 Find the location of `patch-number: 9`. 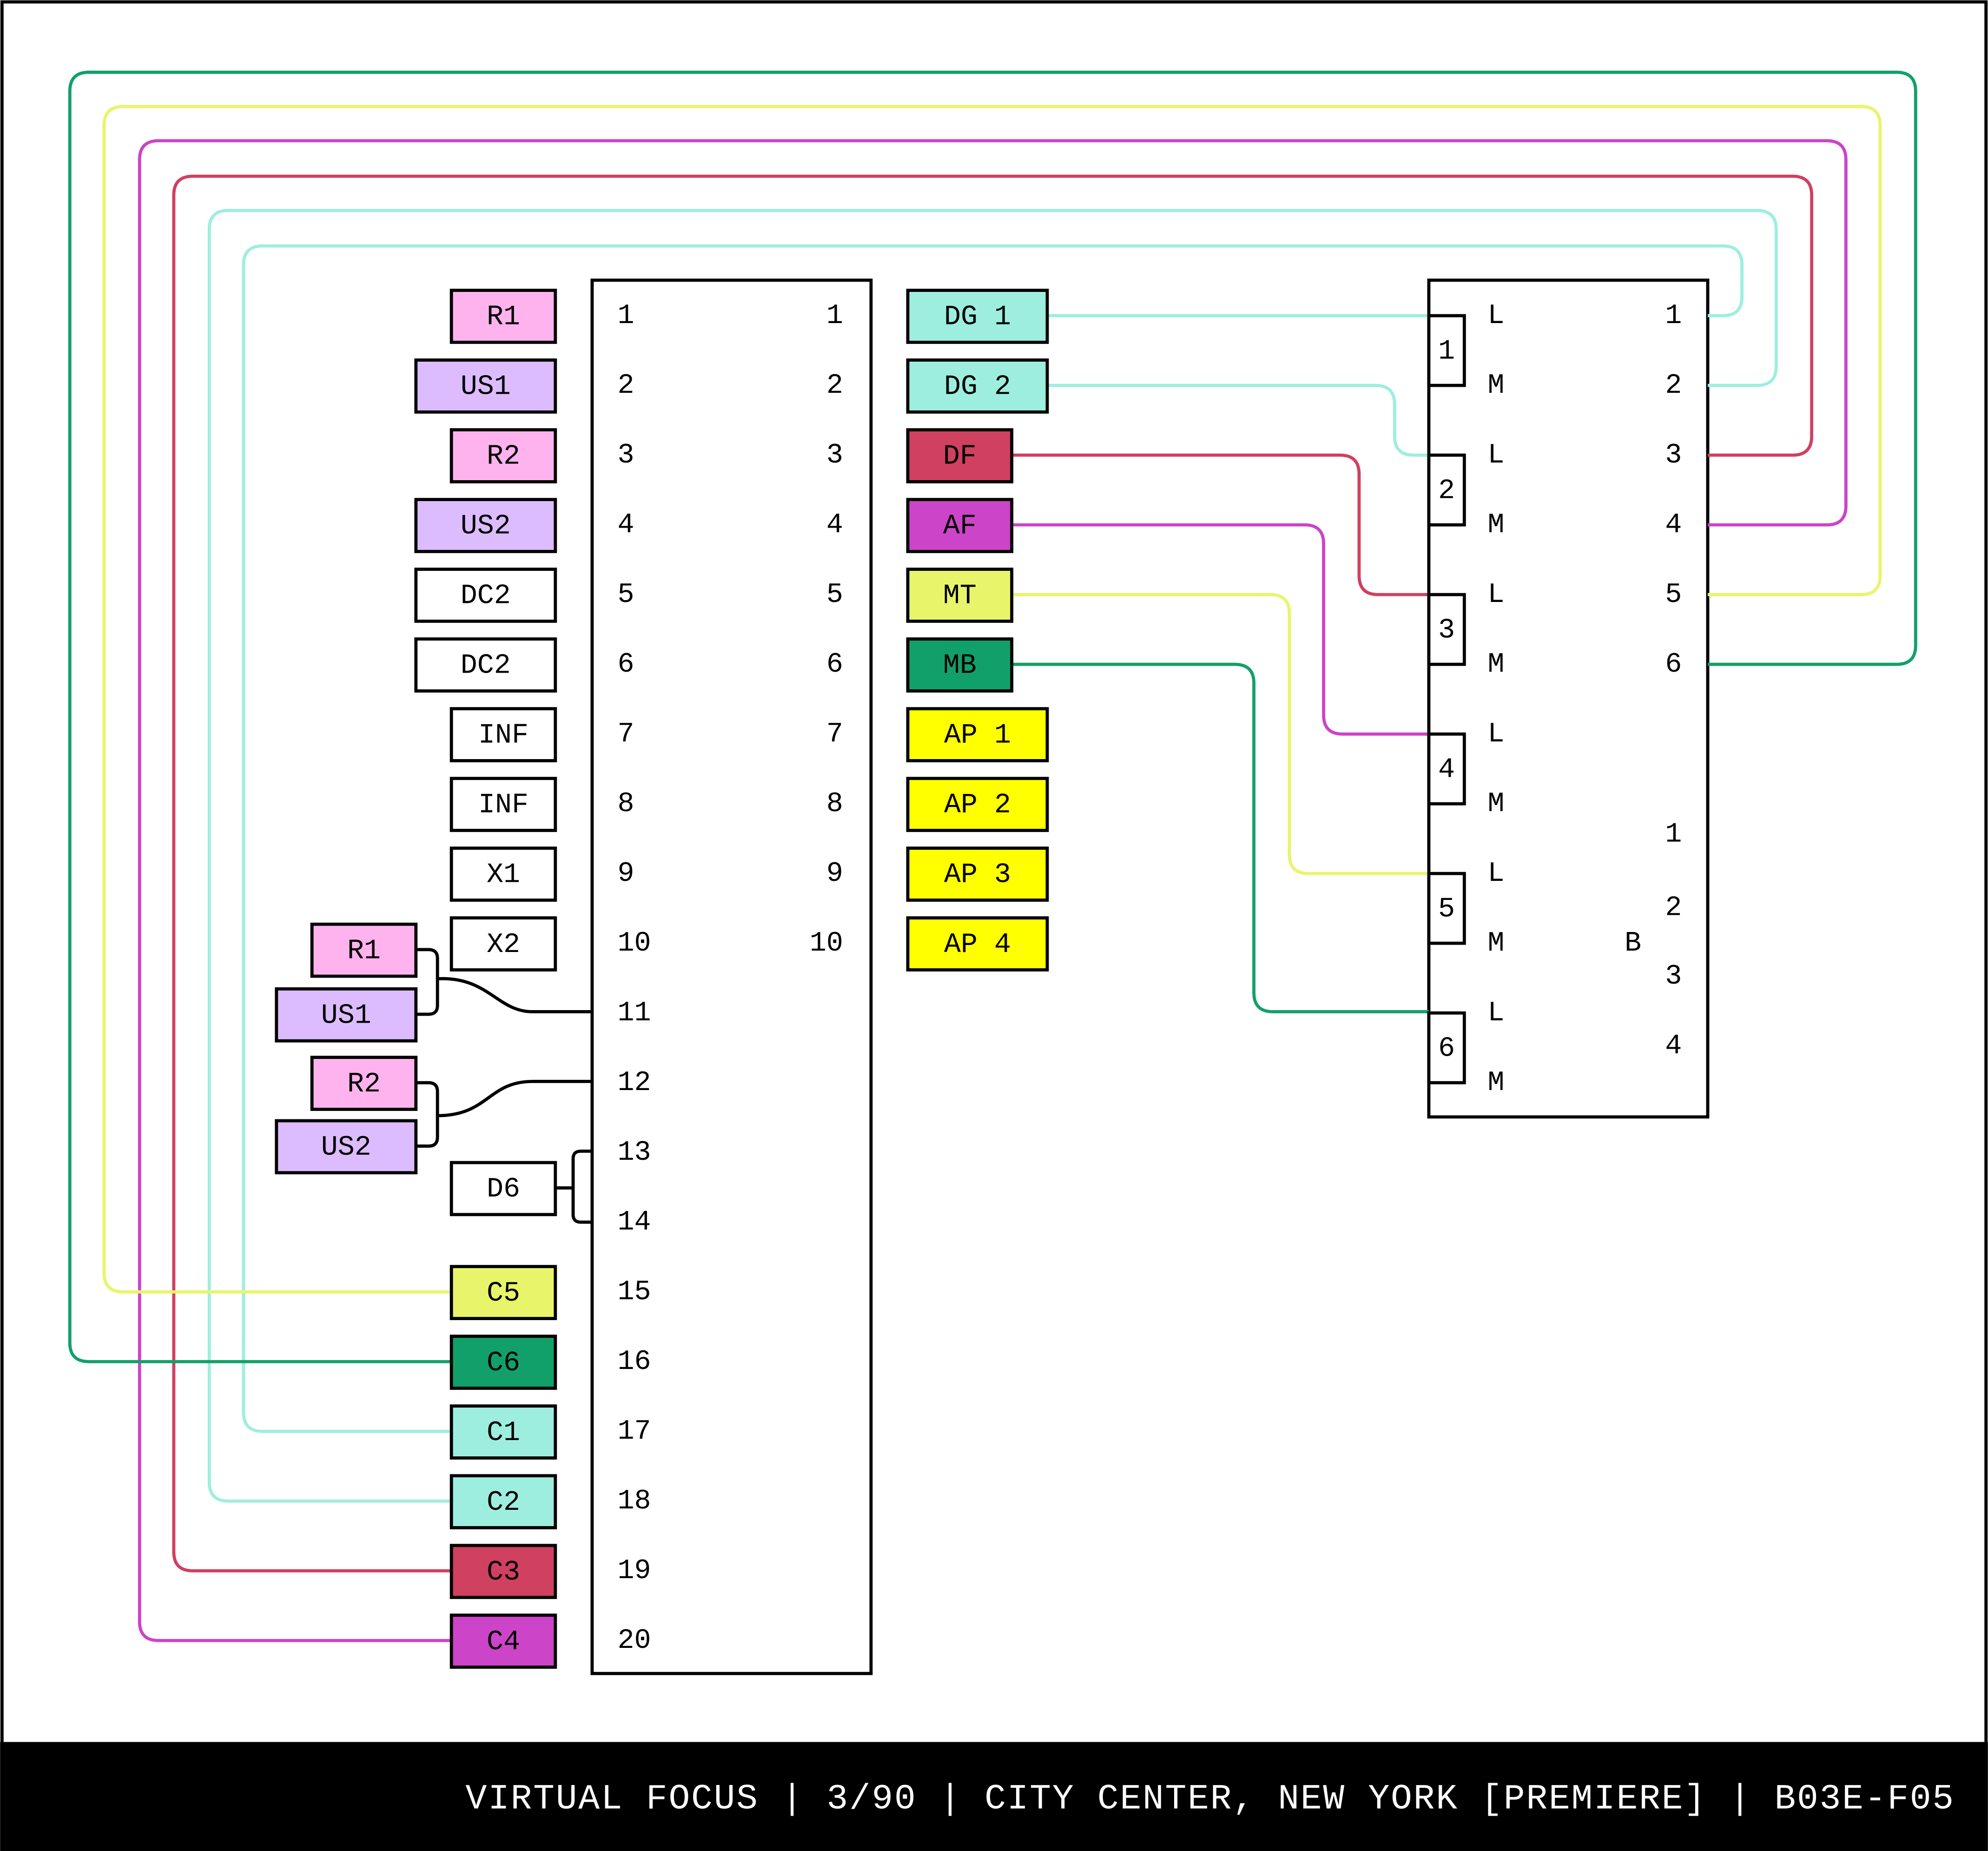

patch-number: 9 is located at coordinates (834, 874).